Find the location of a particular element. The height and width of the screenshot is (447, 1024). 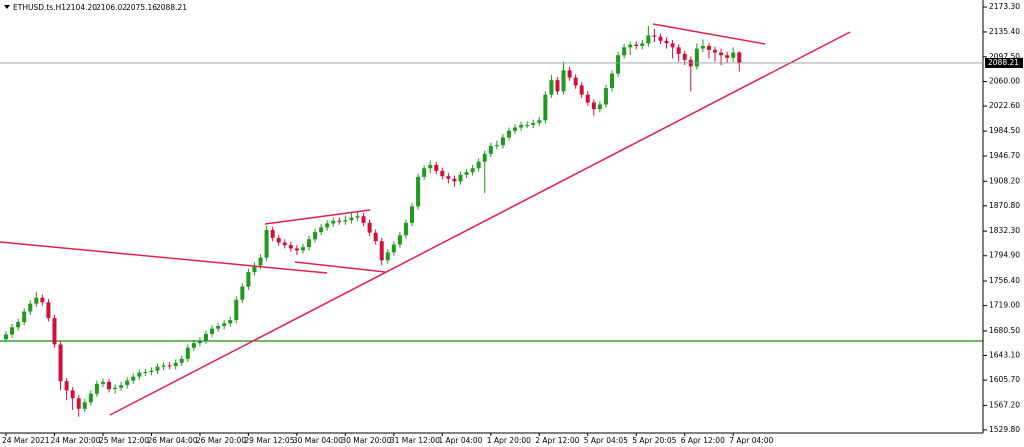

last-price-label: 2088.21 is located at coordinates (1003, 62).